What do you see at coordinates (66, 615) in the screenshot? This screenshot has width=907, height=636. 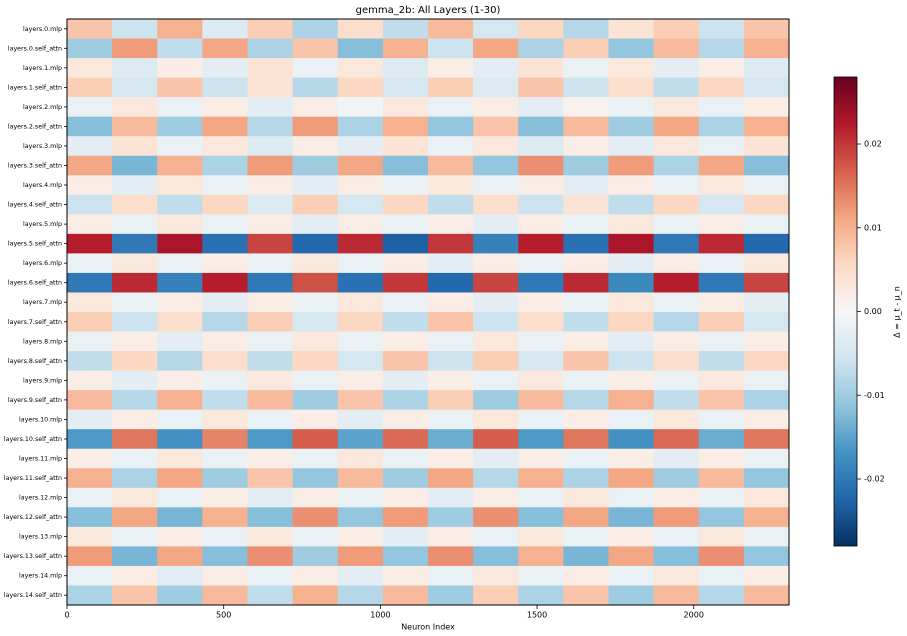 I see `x-tick-label: 0` at bounding box center [66, 615].